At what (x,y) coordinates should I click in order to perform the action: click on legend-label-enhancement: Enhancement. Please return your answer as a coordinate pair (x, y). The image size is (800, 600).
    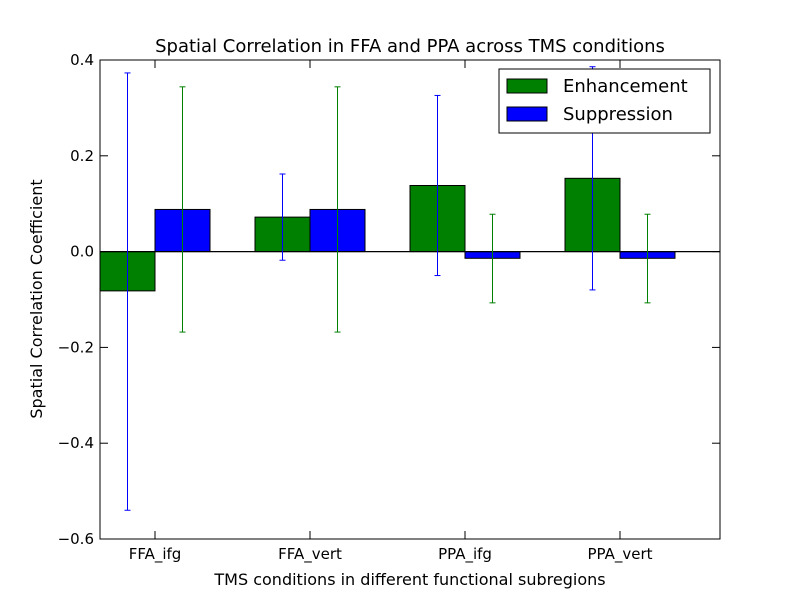
    Looking at the image, I should click on (625, 86).